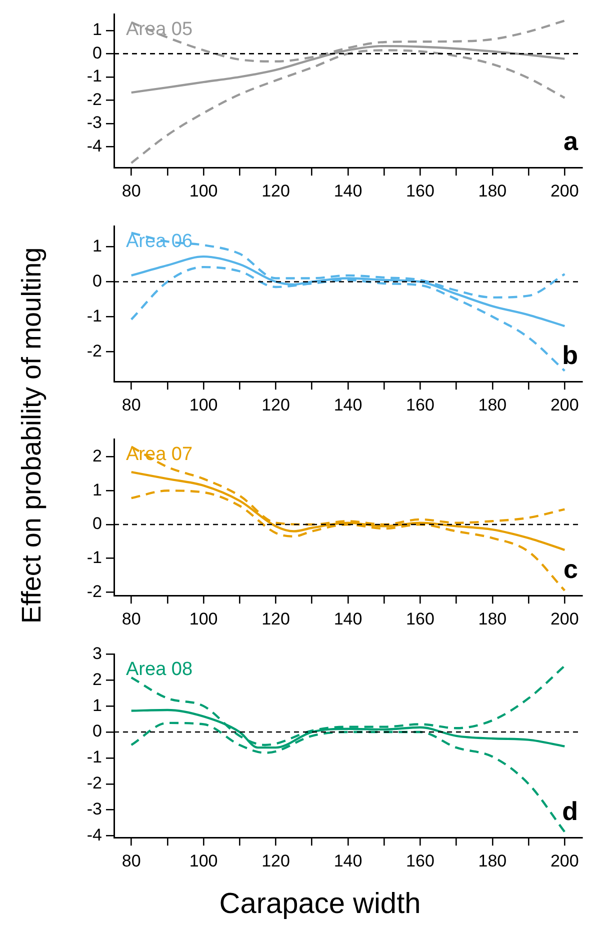 Image resolution: width=590 pixels, height=934 pixels. What do you see at coordinates (348, 106) in the screenshot?
I see `line-series` at bounding box center [348, 106].